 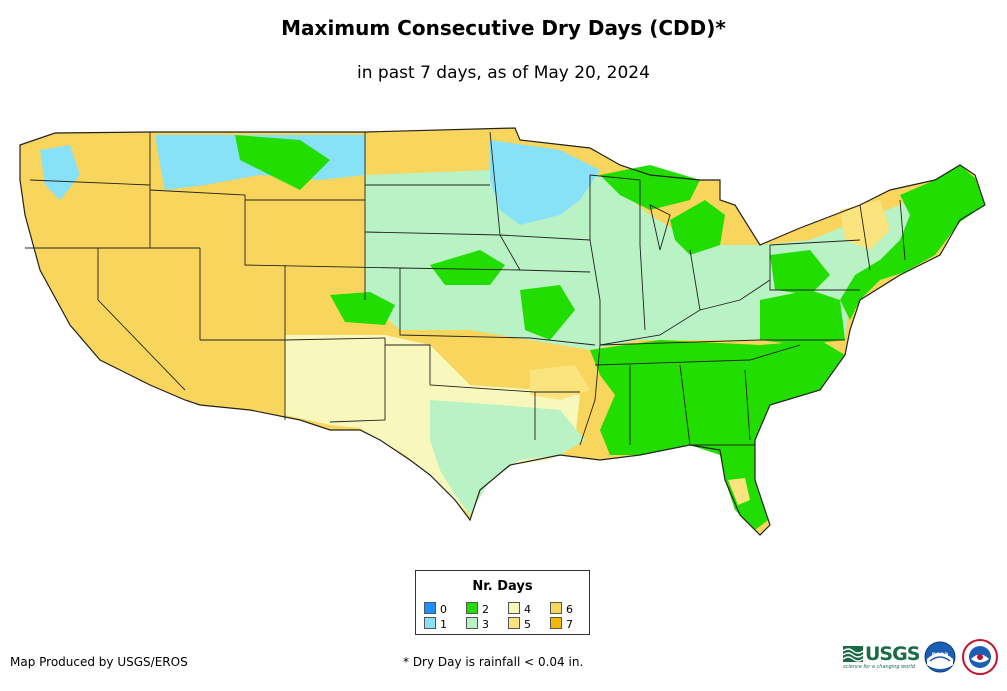 I want to click on usgs-wordmark: USGS, so click(x=892, y=654).